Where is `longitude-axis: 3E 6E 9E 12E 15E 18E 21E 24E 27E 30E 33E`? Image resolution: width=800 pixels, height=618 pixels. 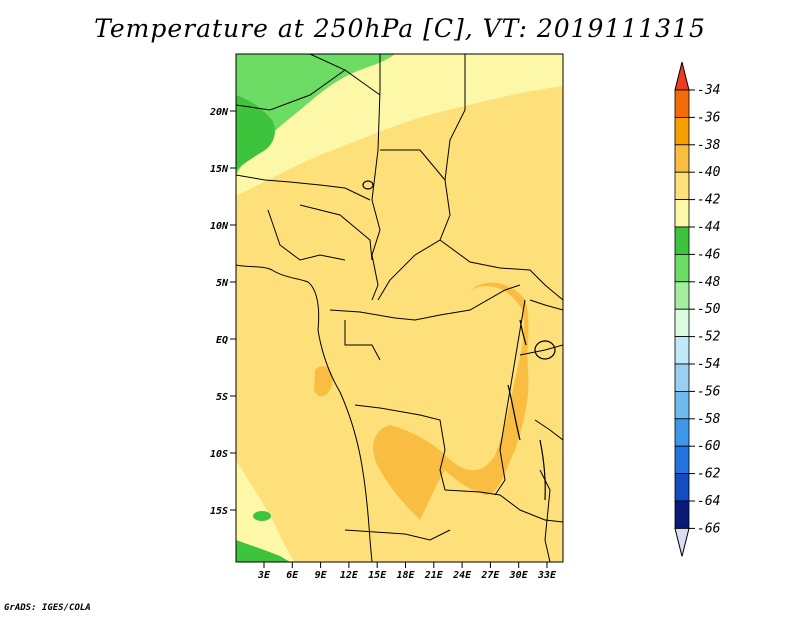
longitude-axis: 3E 6E 9E 12E 15E 18E 21E 24E 27E 30E 33E is located at coordinates (407, 571).